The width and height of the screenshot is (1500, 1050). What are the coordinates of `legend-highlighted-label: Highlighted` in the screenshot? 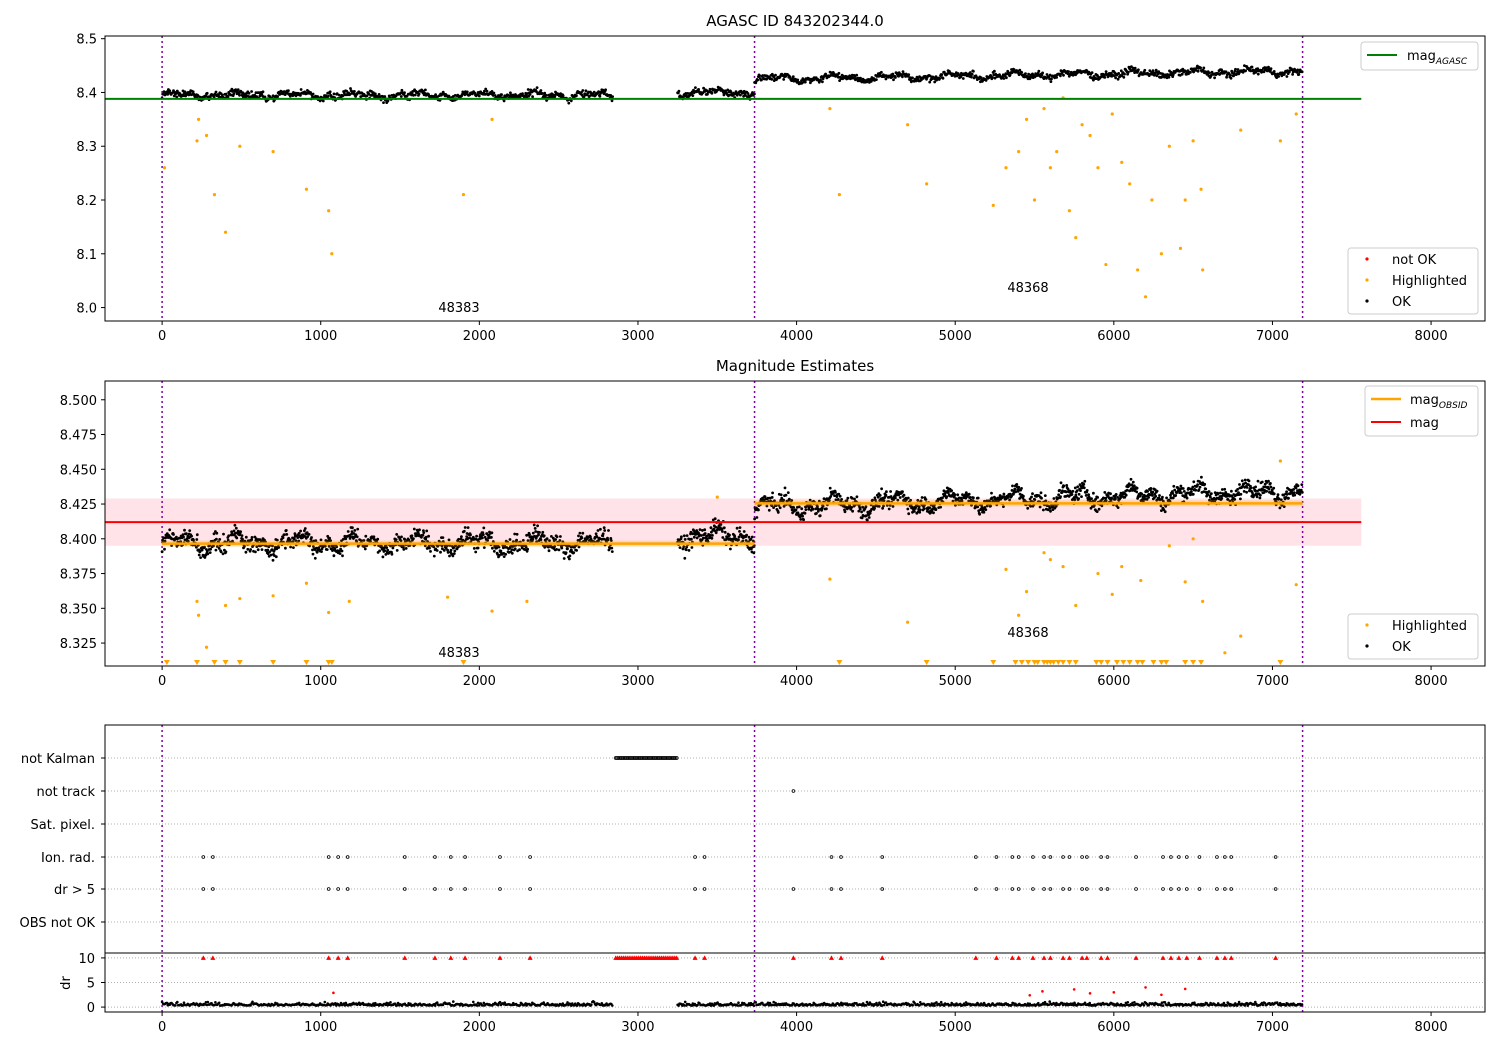 It's located at (1429, 626).